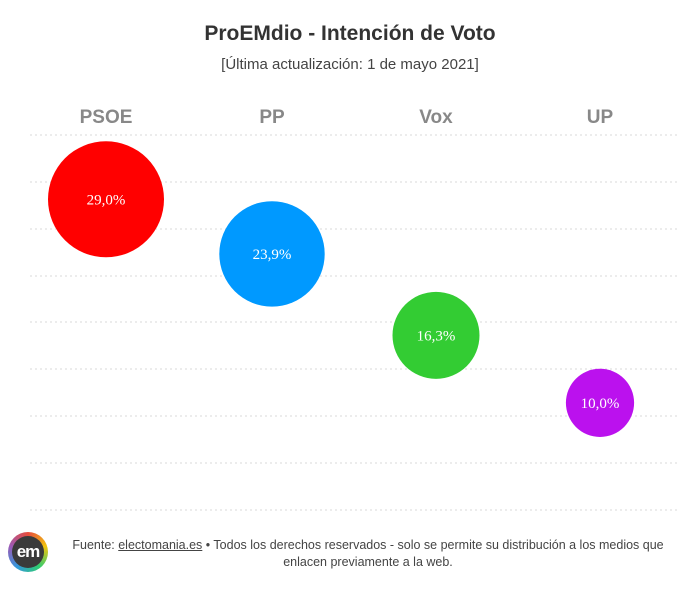 This screenshot has width=700, height=593. I want to click on chart-title: ProEMdio - Intención de Voto, so click(350, 33).